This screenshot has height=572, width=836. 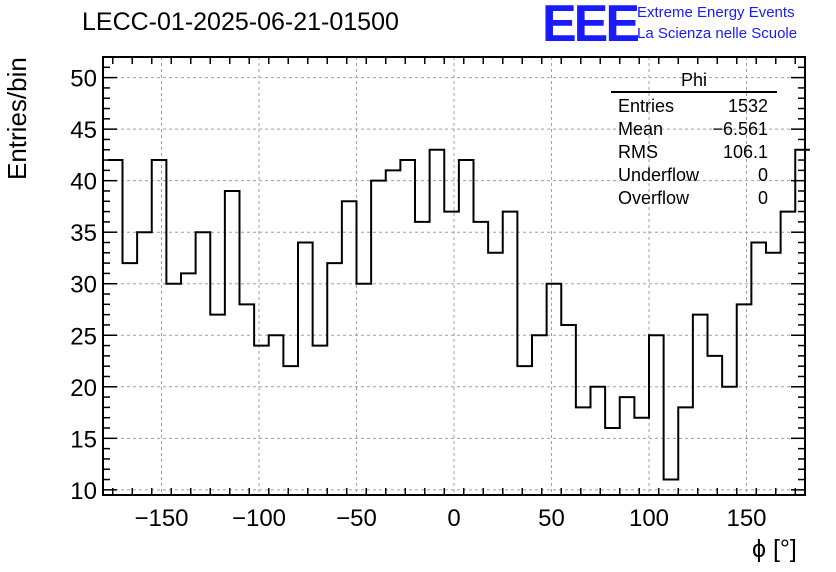 What do you see at coordinates (694, 129) in the screenshot?
I see `stats-row-mean: Mean −6.561` at bounding box center [694, 129].